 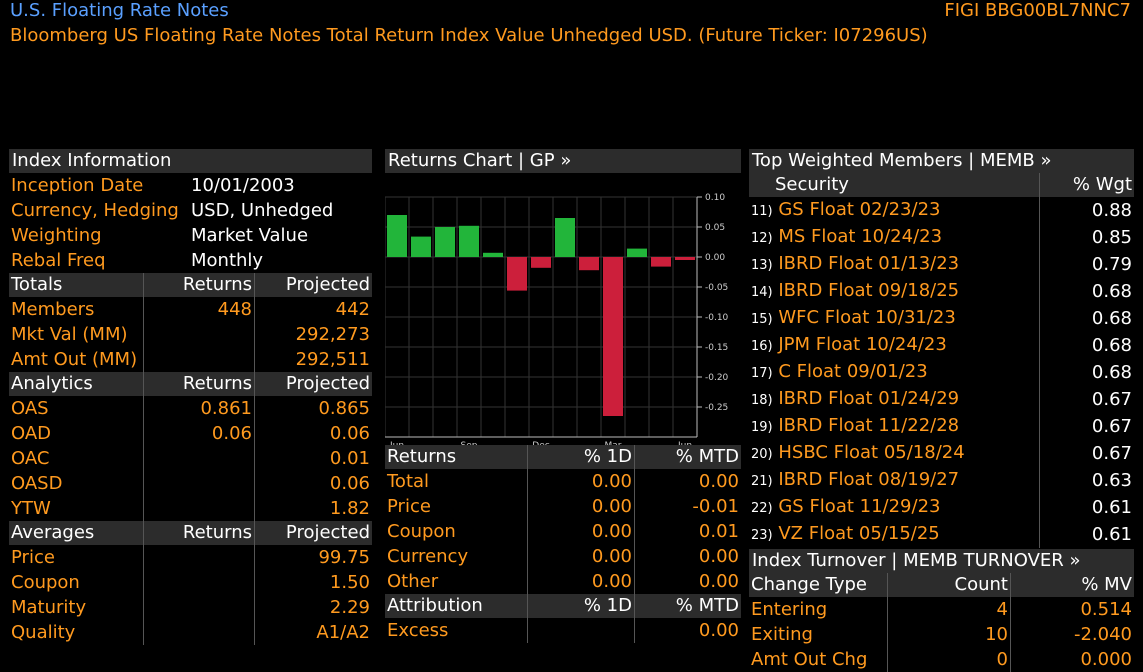 What do you see at coordinates (190, 607) in the screenshot?
I see `averages-row: Maturity 2.29` at bounding box center [190, 607].